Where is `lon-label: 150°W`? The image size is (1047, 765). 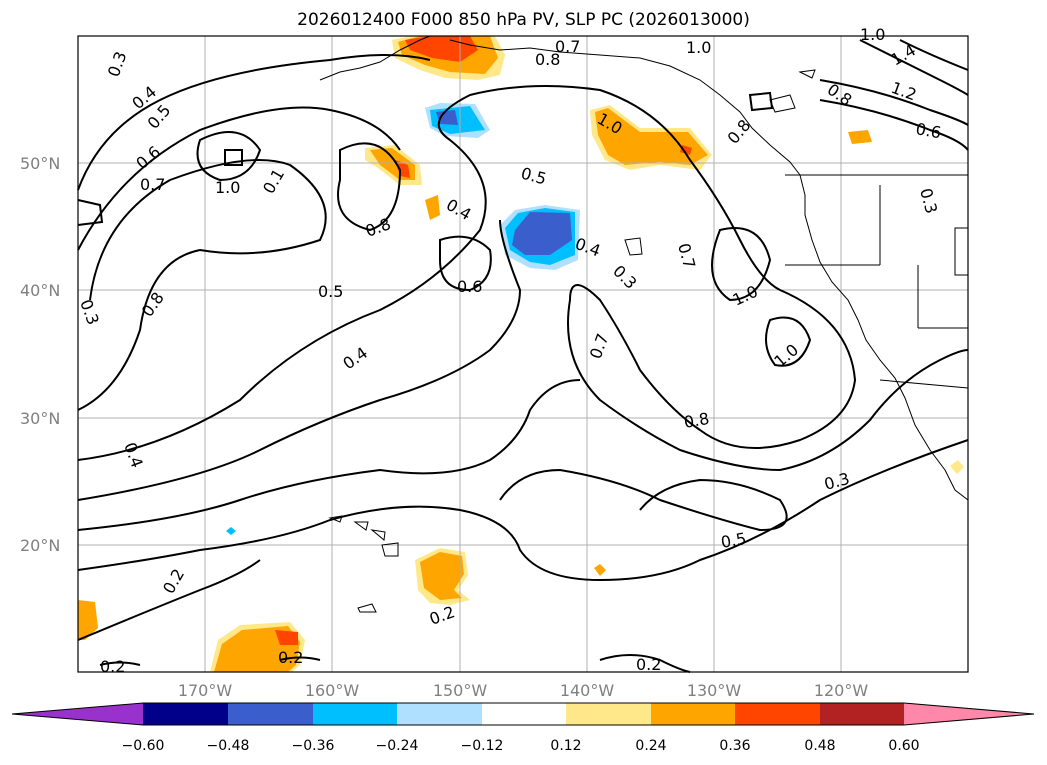 lon-label: 150°W is located at coordinates (460, 690).